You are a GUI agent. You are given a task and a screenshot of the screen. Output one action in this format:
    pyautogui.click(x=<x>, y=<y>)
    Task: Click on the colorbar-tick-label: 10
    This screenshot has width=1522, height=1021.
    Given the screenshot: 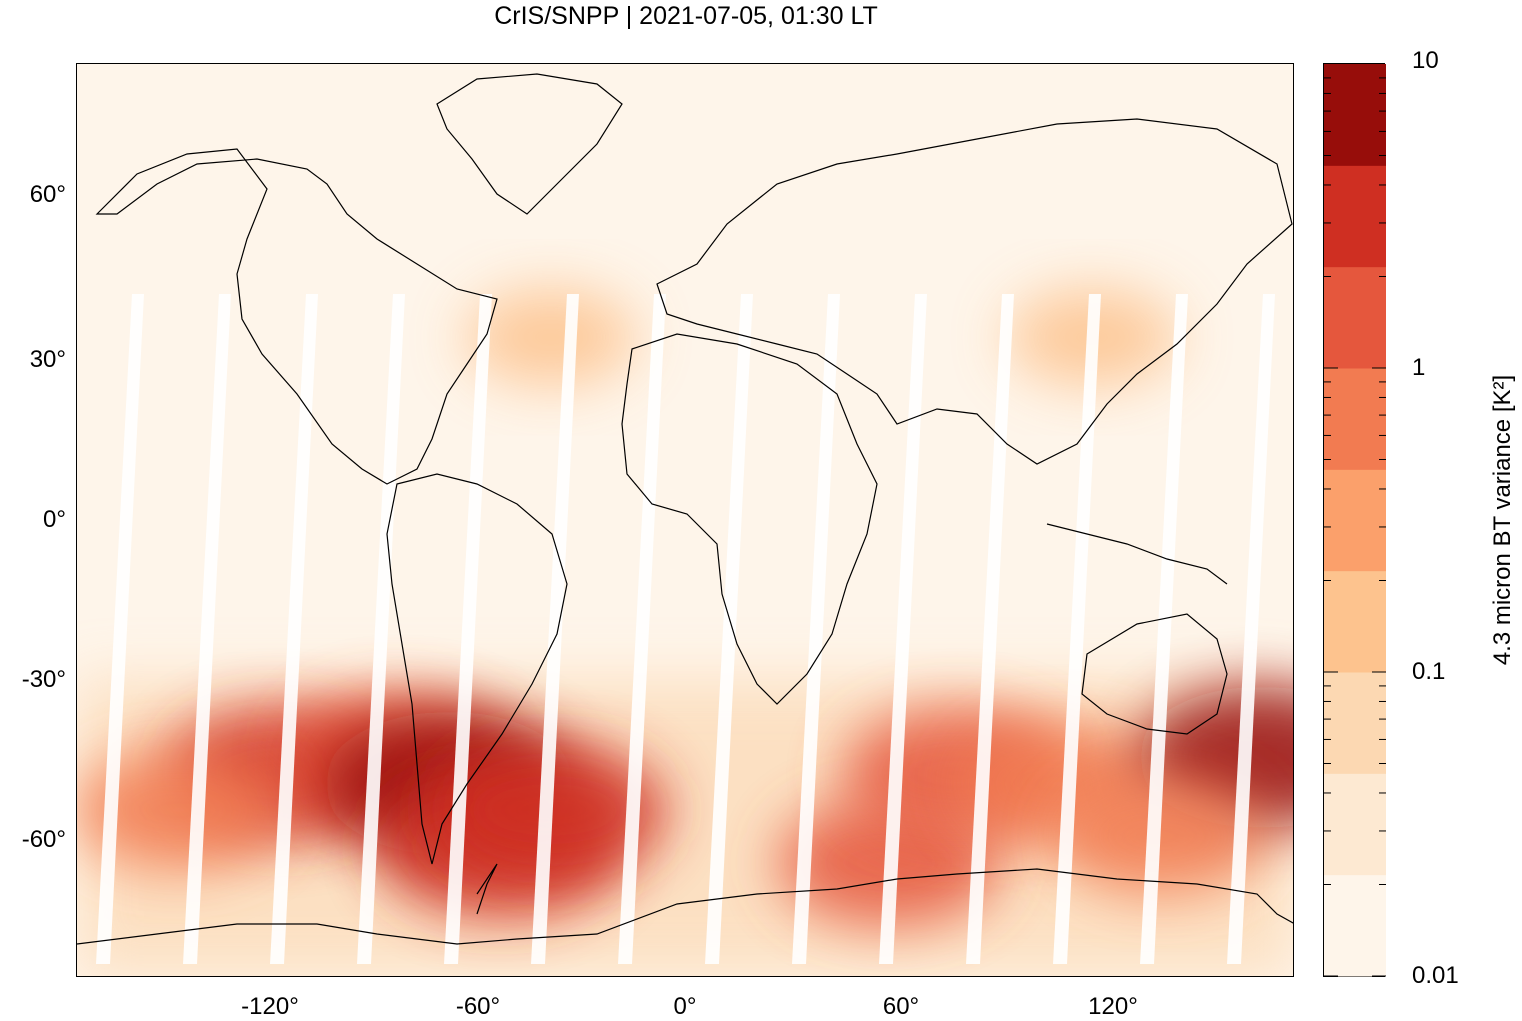 What is the action you would take?
    pyautogui.click(x=1425, y=60)
    